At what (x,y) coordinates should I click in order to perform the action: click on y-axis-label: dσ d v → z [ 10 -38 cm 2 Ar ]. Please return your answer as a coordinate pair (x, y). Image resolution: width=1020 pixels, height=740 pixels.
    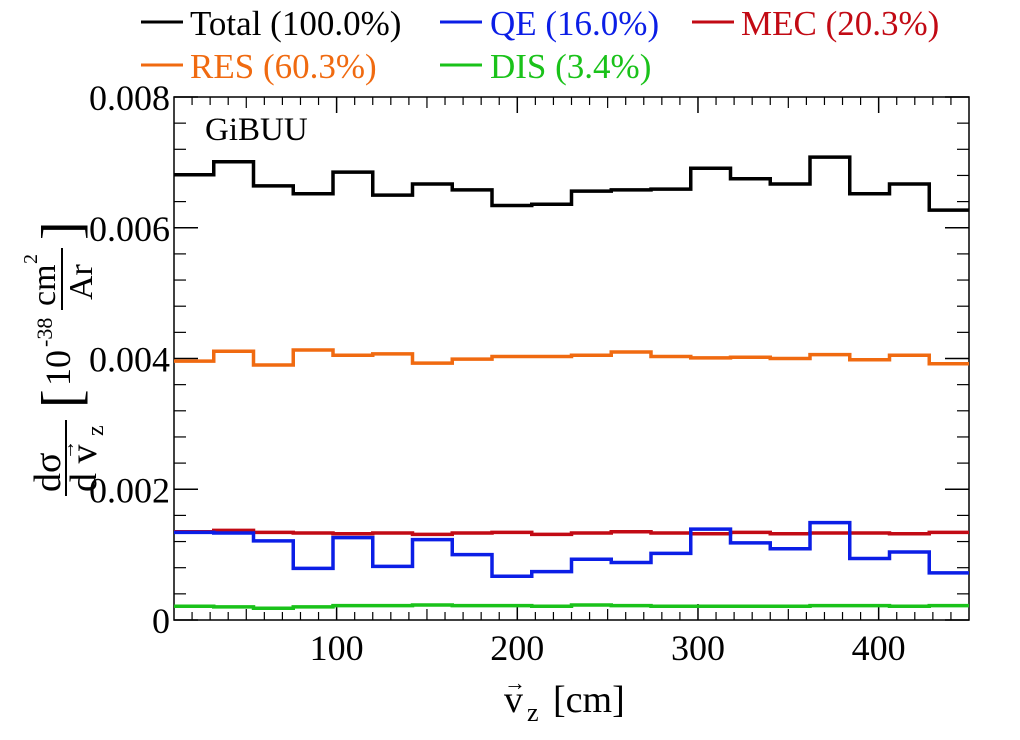
    Looking at the image, I should click on (64, 358).